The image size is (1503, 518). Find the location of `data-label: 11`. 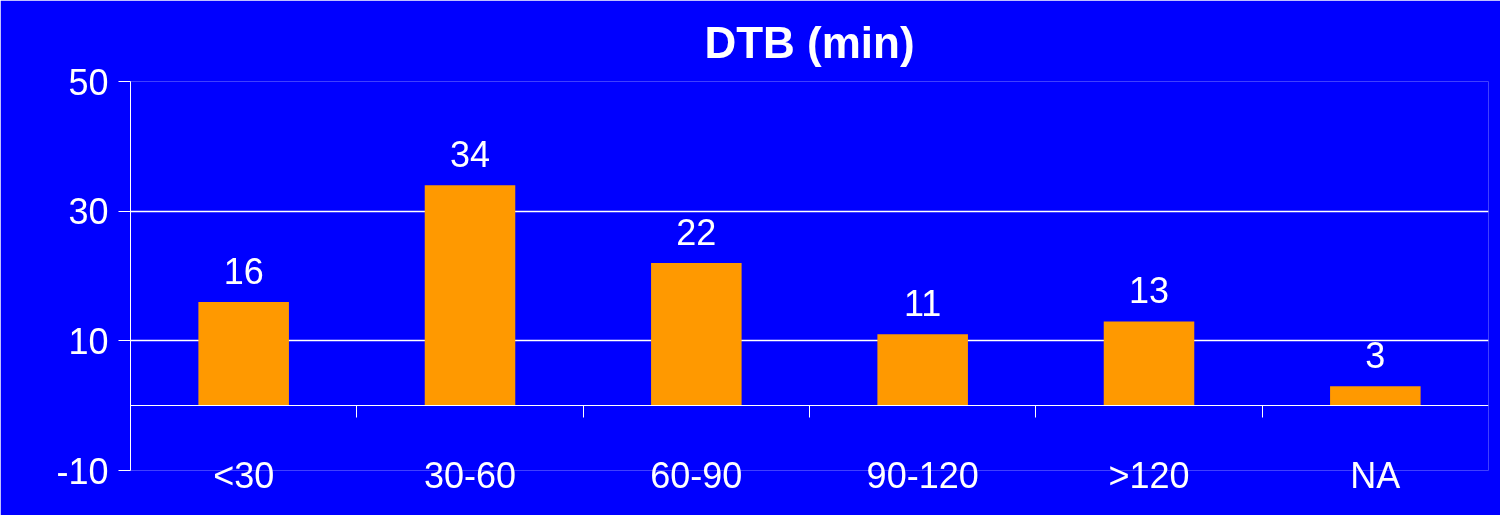

data-label: 11 is located at coordinates (922, 304).